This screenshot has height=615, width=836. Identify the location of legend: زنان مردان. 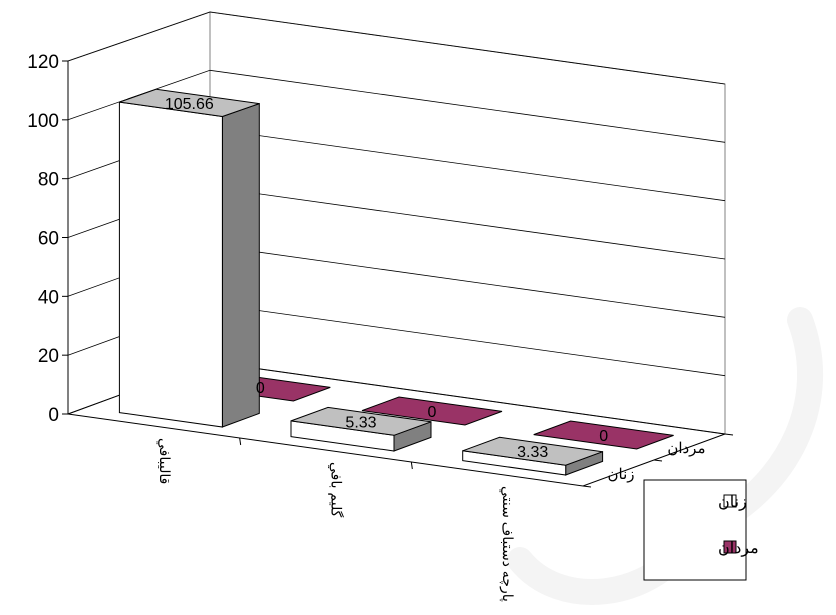
(701, 530).